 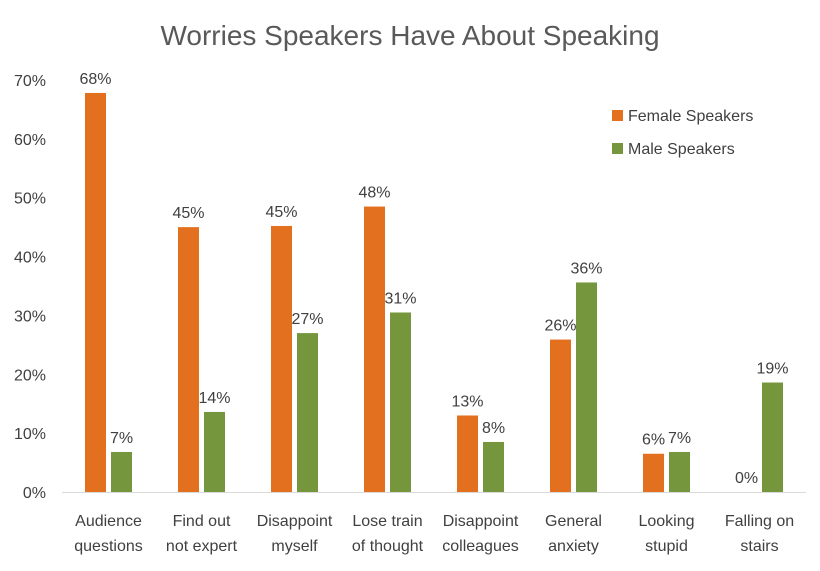 What do you see at coordinates (480, 534) in the screenshot?
I see `x-category-label: Disappoint colleagues` at bounding box center [480, 534].